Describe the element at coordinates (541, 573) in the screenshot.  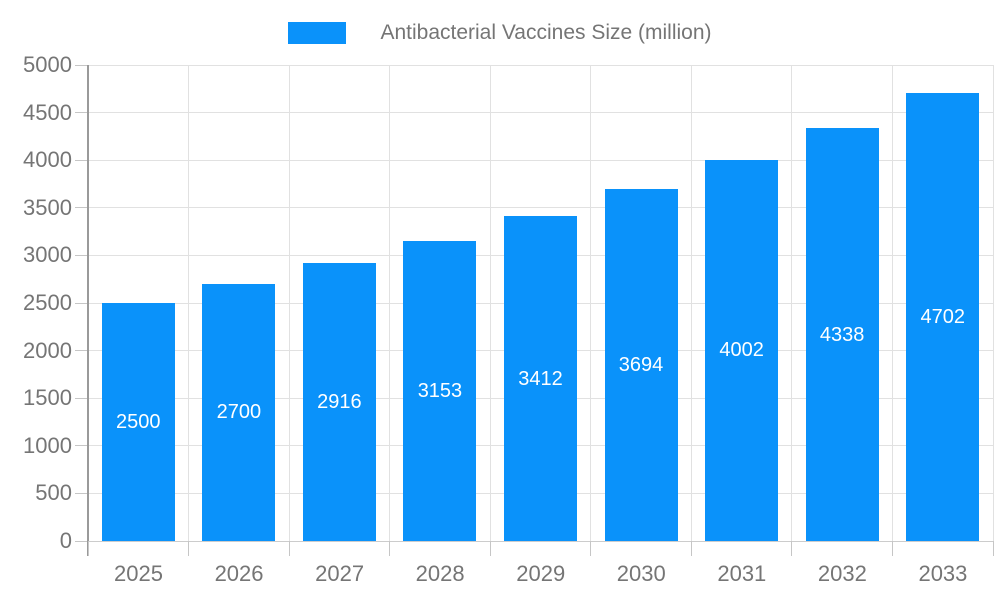
I see `x-axis-label: 2029` at that location.